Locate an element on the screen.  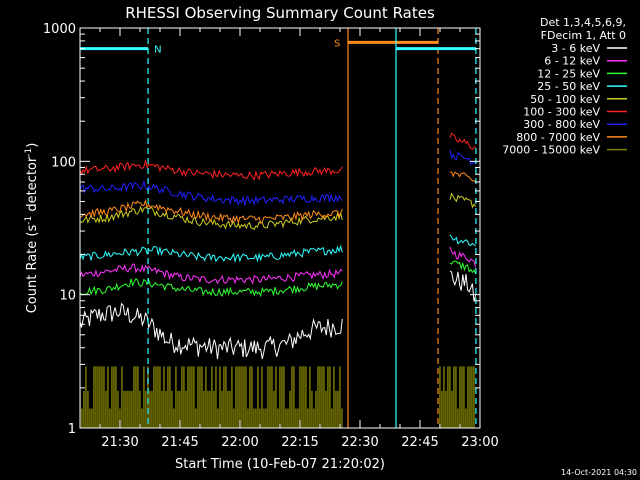
x-tick-label-2: 22:00 is located at coordinates (239, 442).